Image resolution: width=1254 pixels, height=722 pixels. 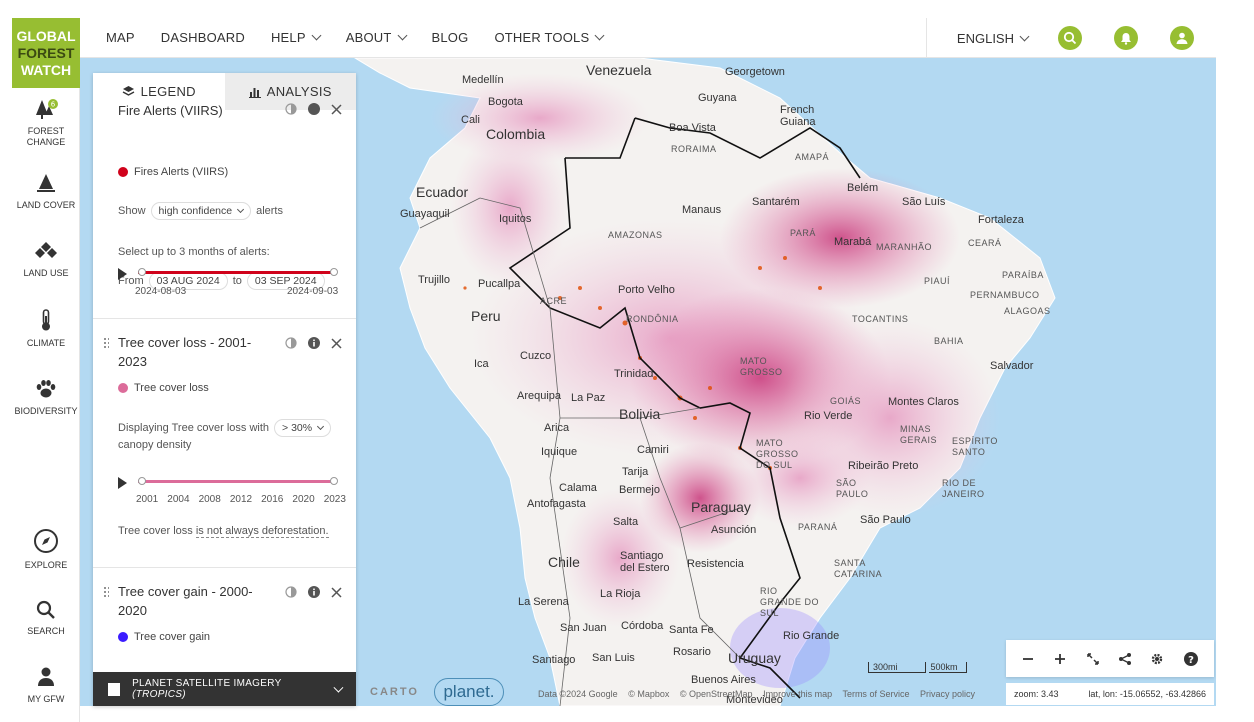 I want to click on map-label-amapa: AMAPÁ, so click(x=812, y=157).